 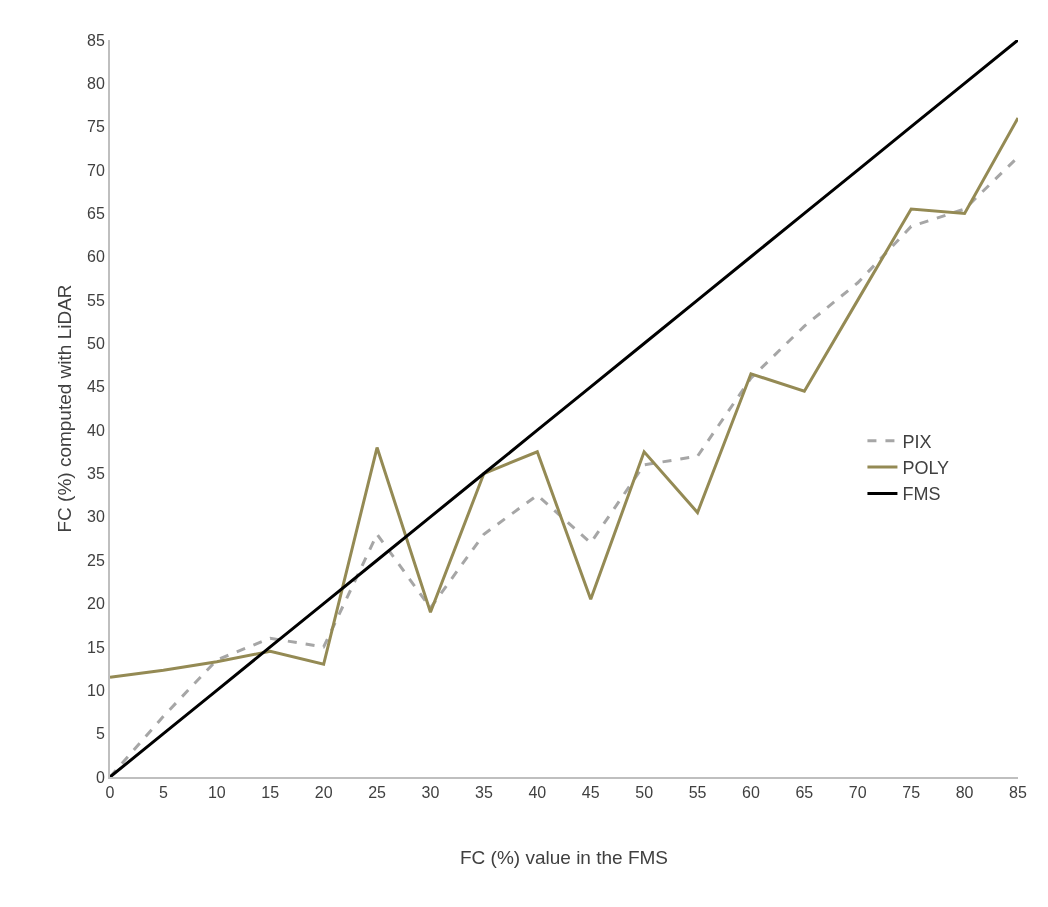 I want to click on x-tick-label: 50, so click(x=644, y=793).